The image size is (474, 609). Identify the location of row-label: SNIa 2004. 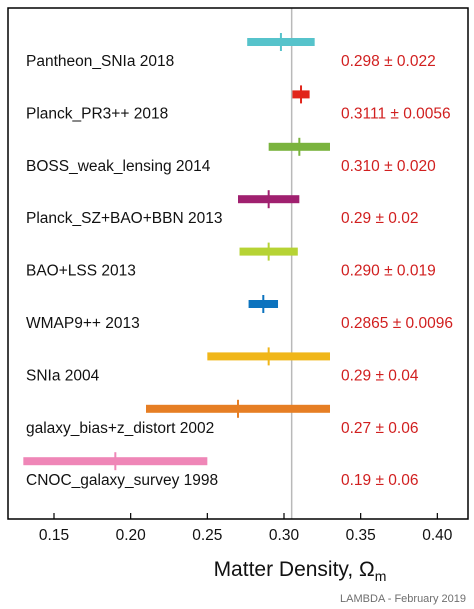
(63, 375).